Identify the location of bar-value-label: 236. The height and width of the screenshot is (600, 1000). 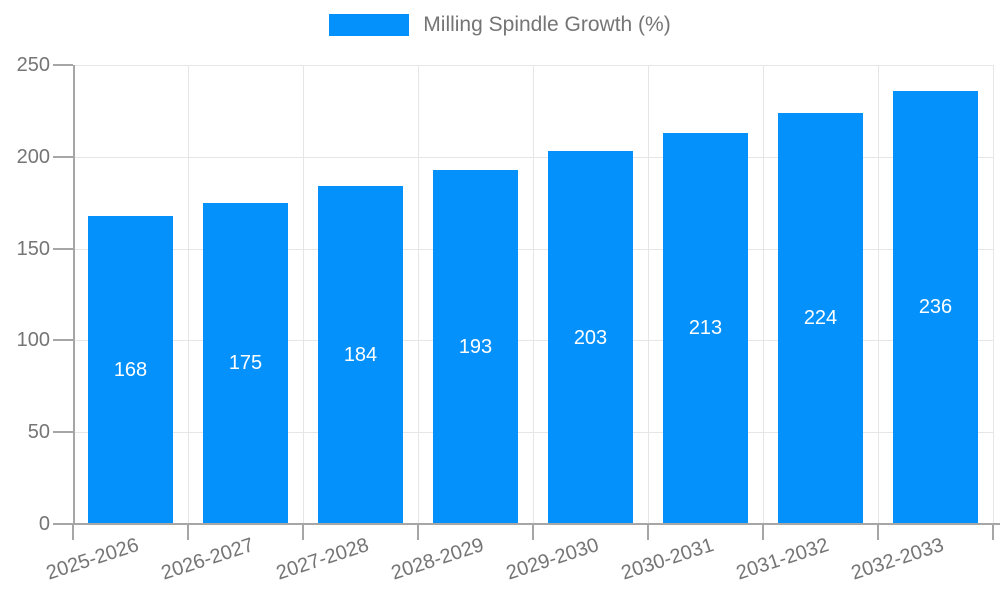
(935, 307).